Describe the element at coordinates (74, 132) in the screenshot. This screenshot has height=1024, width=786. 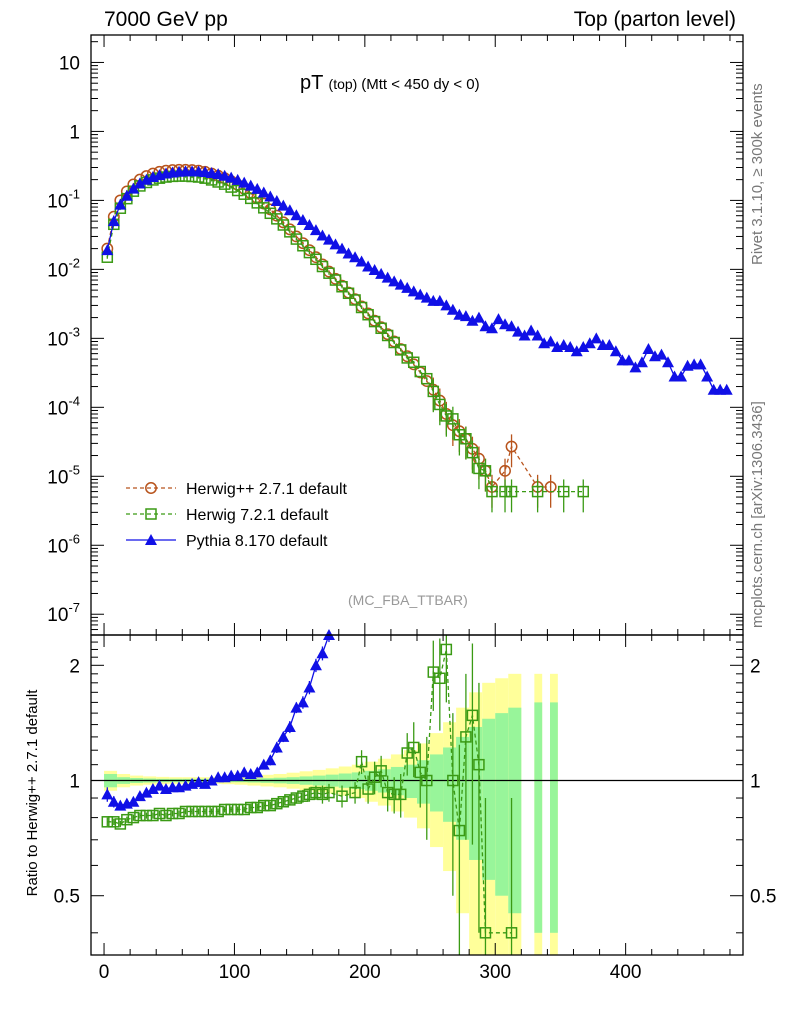
I see `y-tick-label: 1` at that location.